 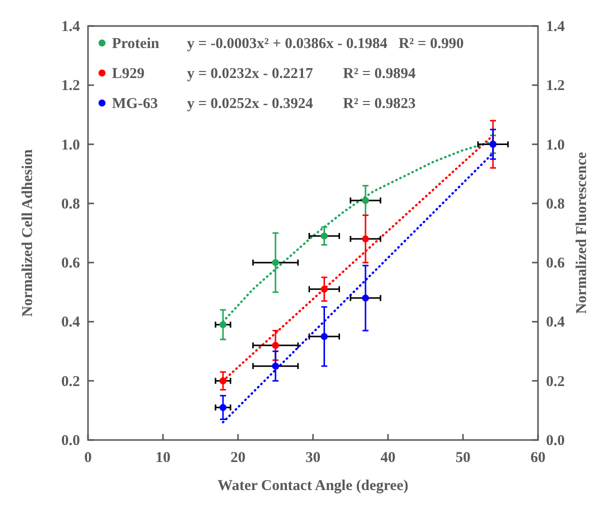 What do you see at coordinates (325, 44) in the screenshot?
I see `annotation: y = -0.0003x² + 0.0386x - 0.1984 R² = 0.990` at bounding box center [325, 44].